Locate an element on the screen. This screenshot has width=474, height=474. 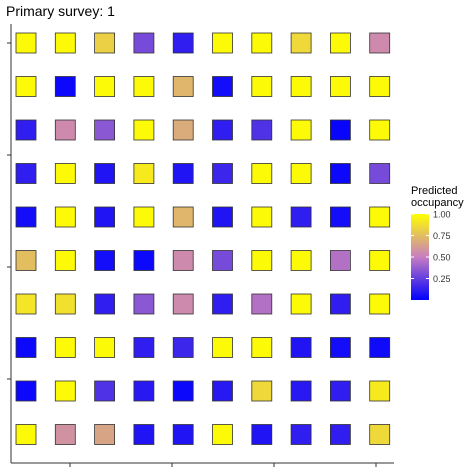
colorbar-tick-label: 0.75 is located at coordinates (442, 236).